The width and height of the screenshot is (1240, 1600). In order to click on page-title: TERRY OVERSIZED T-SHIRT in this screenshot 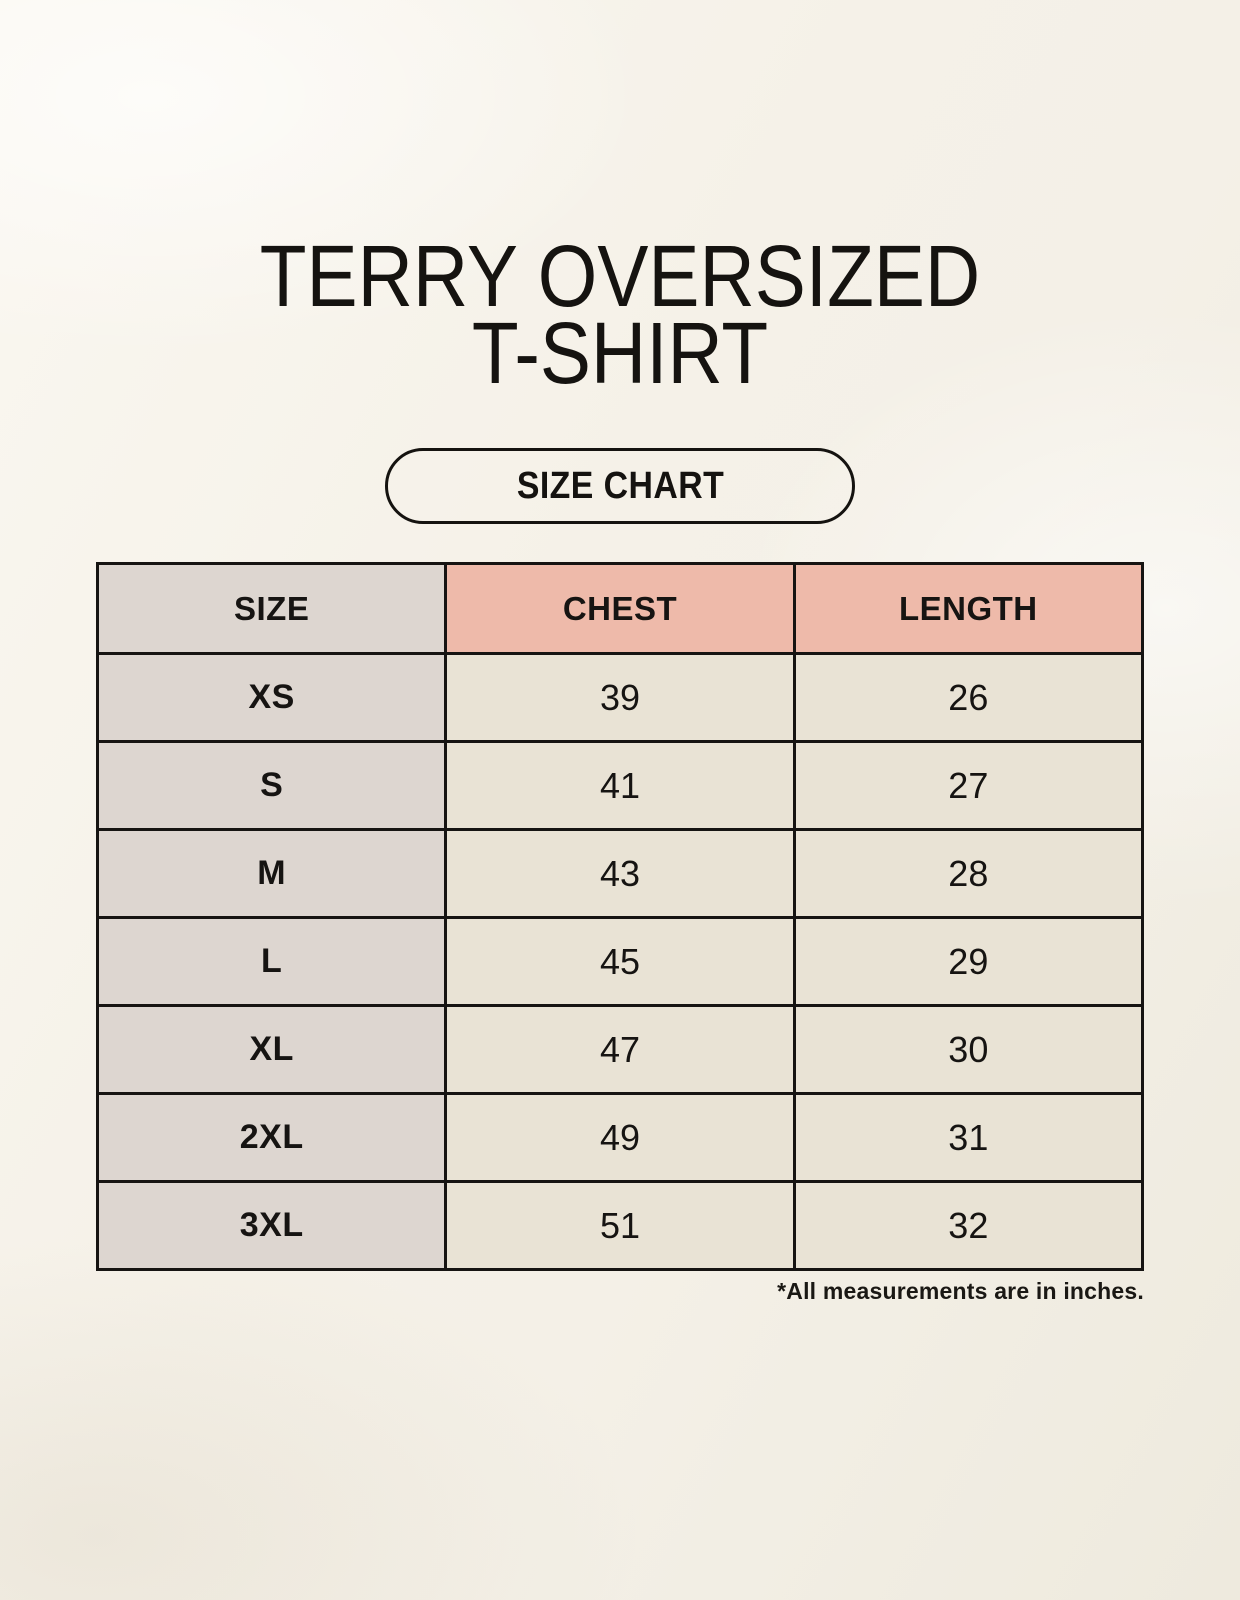, I will do `click(619, 315)`.